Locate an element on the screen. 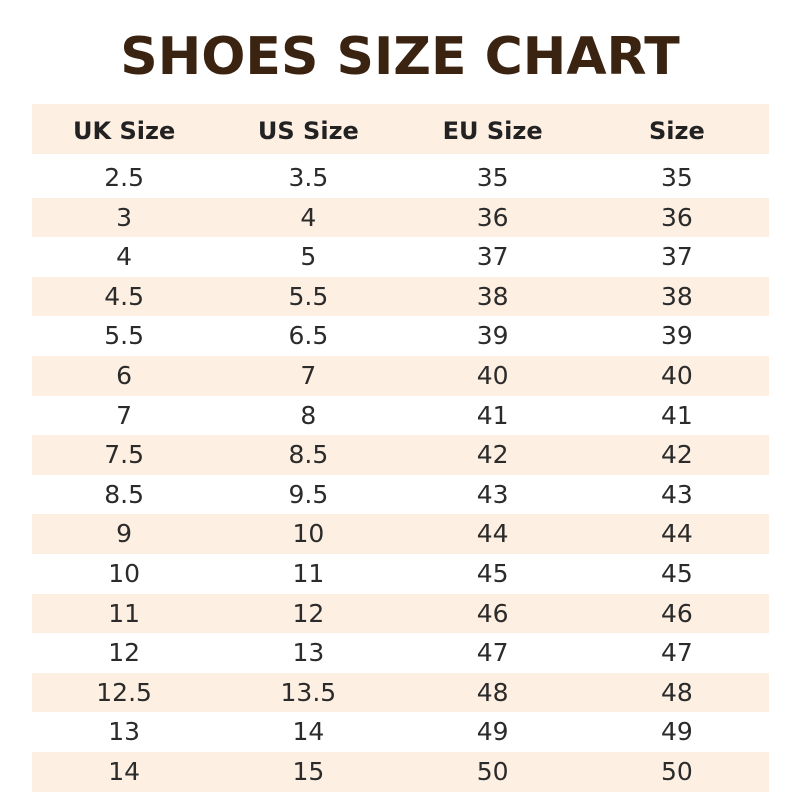 The width and height of the screenshot is (800, 800). table-row: 7 8 41 41 is located at coordinates (400, 416).